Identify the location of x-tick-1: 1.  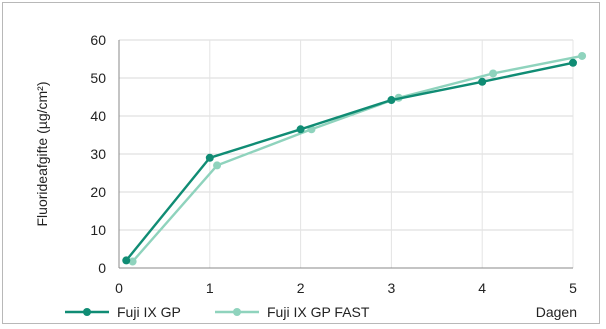
(210, 288).